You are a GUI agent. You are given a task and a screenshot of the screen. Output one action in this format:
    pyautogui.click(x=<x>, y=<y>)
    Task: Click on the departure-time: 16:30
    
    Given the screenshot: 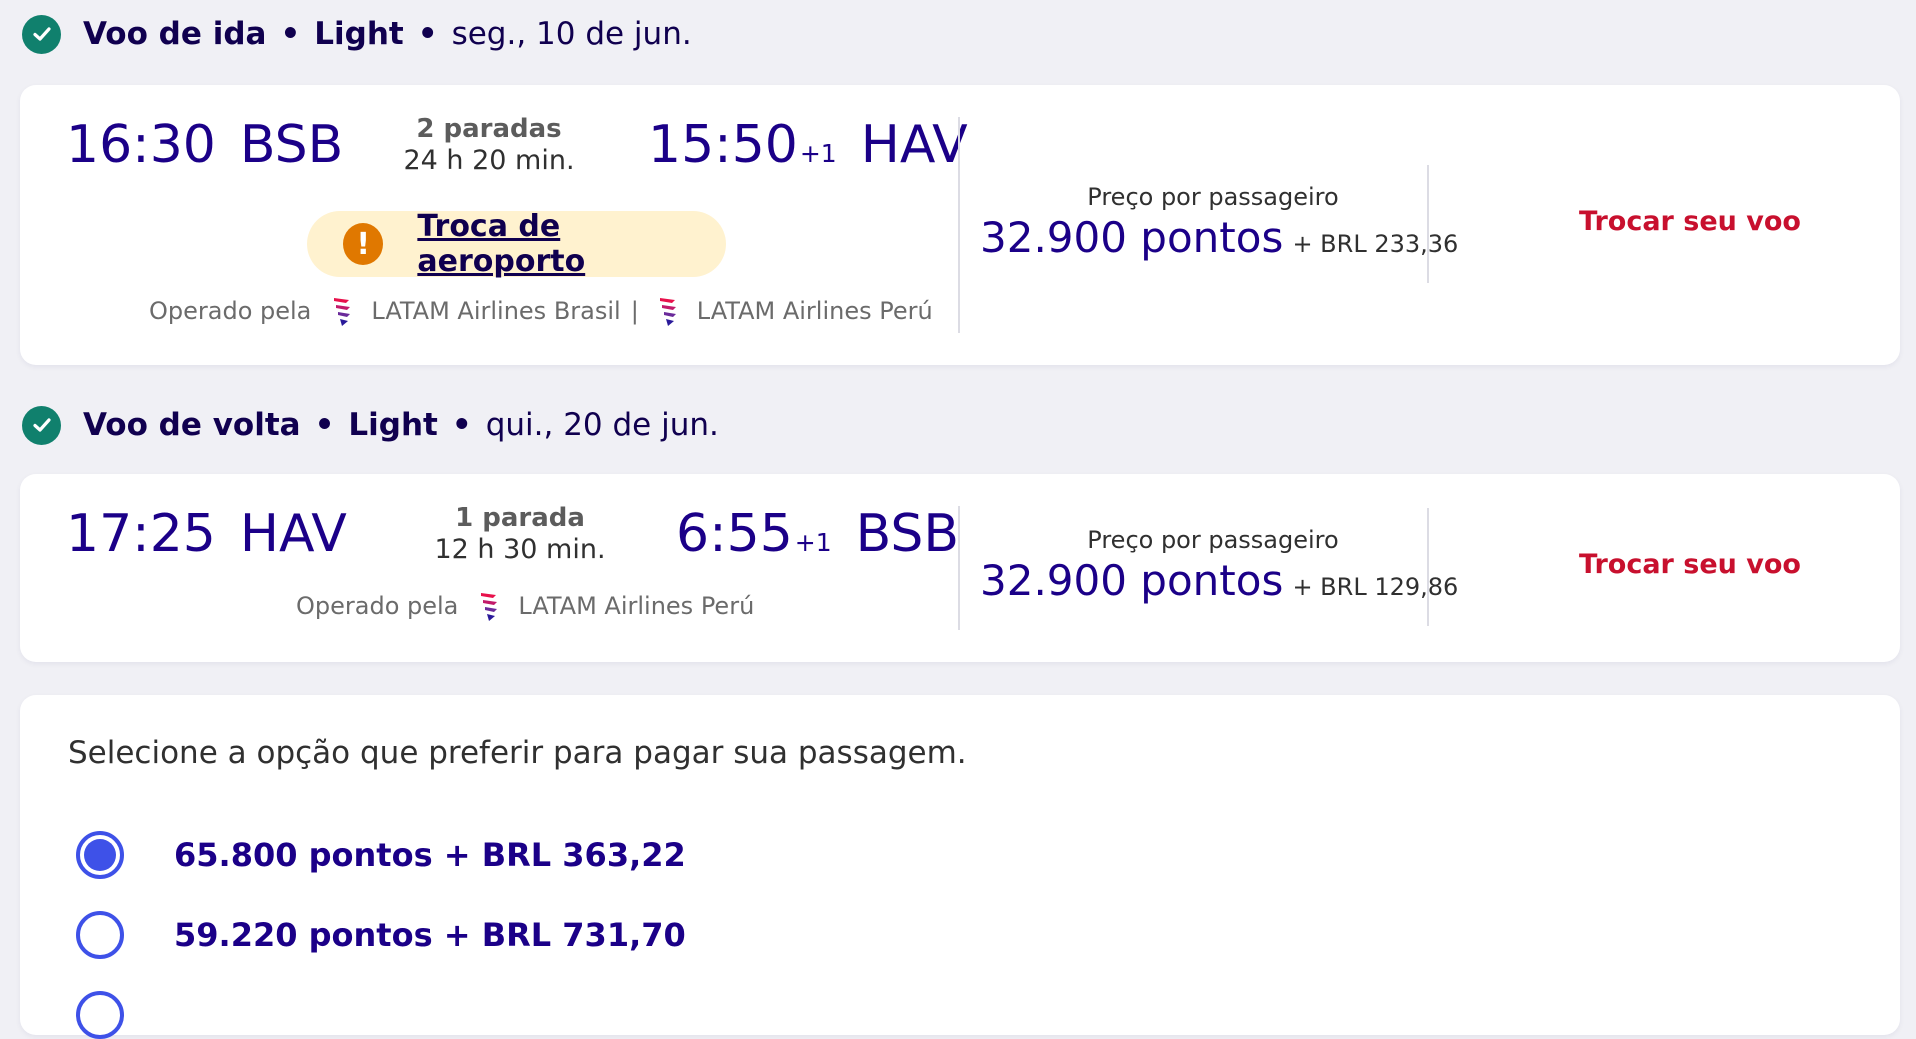 What is the action you would take?
    pyautogui.click(x=141, y=145)
    